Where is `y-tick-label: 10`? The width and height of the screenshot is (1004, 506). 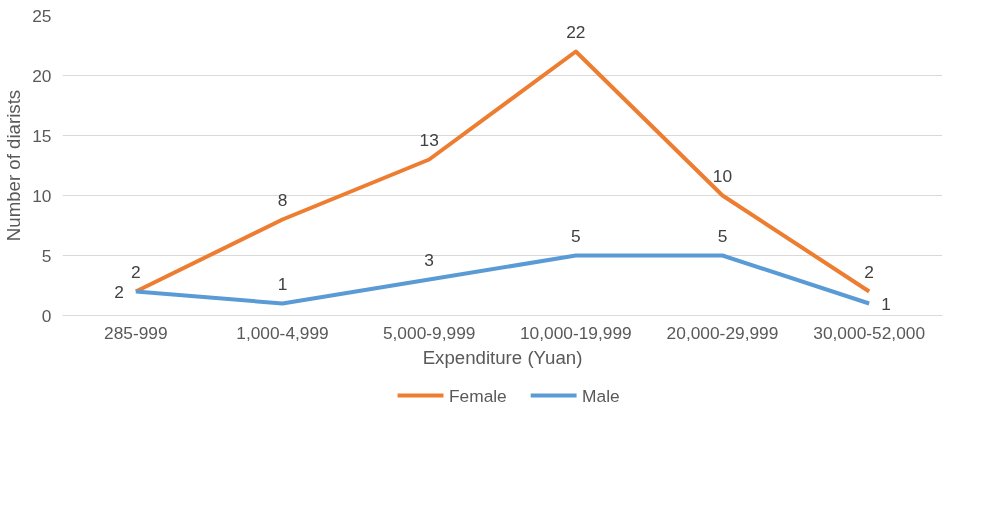
y-tick-label: 10 is located at coordinates (42, 195).